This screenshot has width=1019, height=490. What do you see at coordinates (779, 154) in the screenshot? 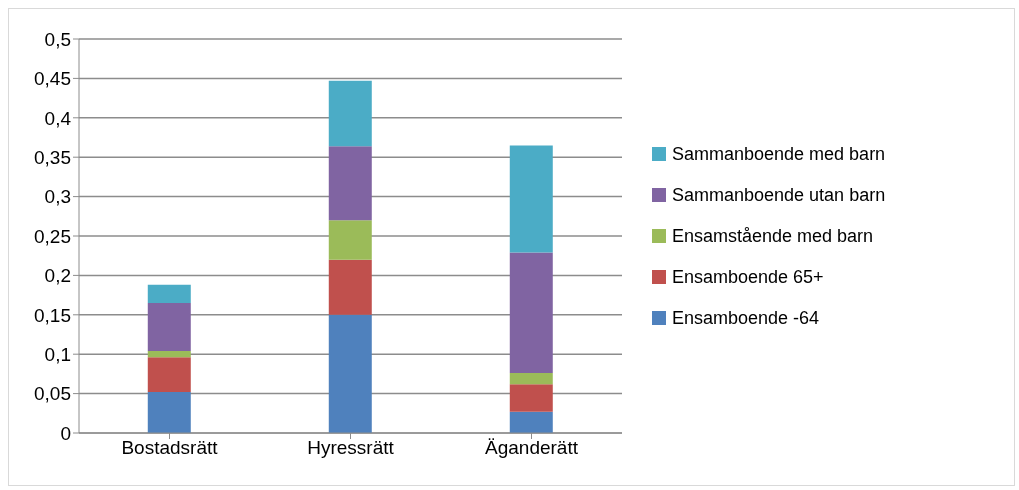
I see `legend-label: Sammanboende med barn` at bounding box center [779, 154].